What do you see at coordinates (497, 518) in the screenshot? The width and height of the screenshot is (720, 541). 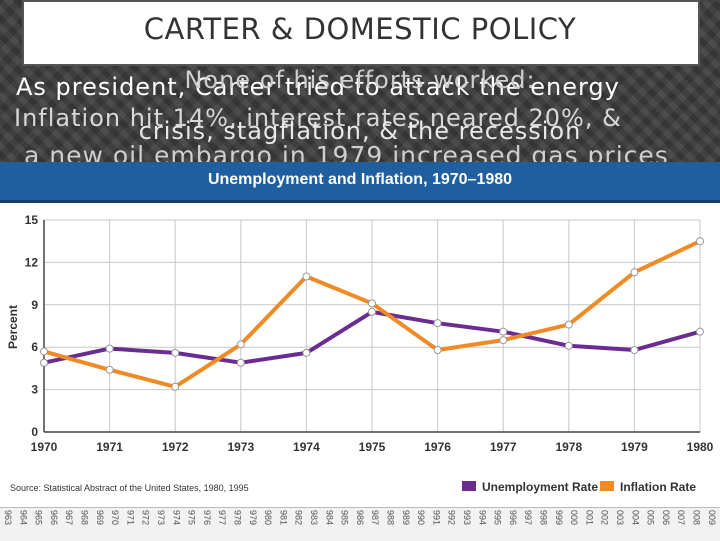 I see `background-year-label: 995` at bounding box center [497, 518].